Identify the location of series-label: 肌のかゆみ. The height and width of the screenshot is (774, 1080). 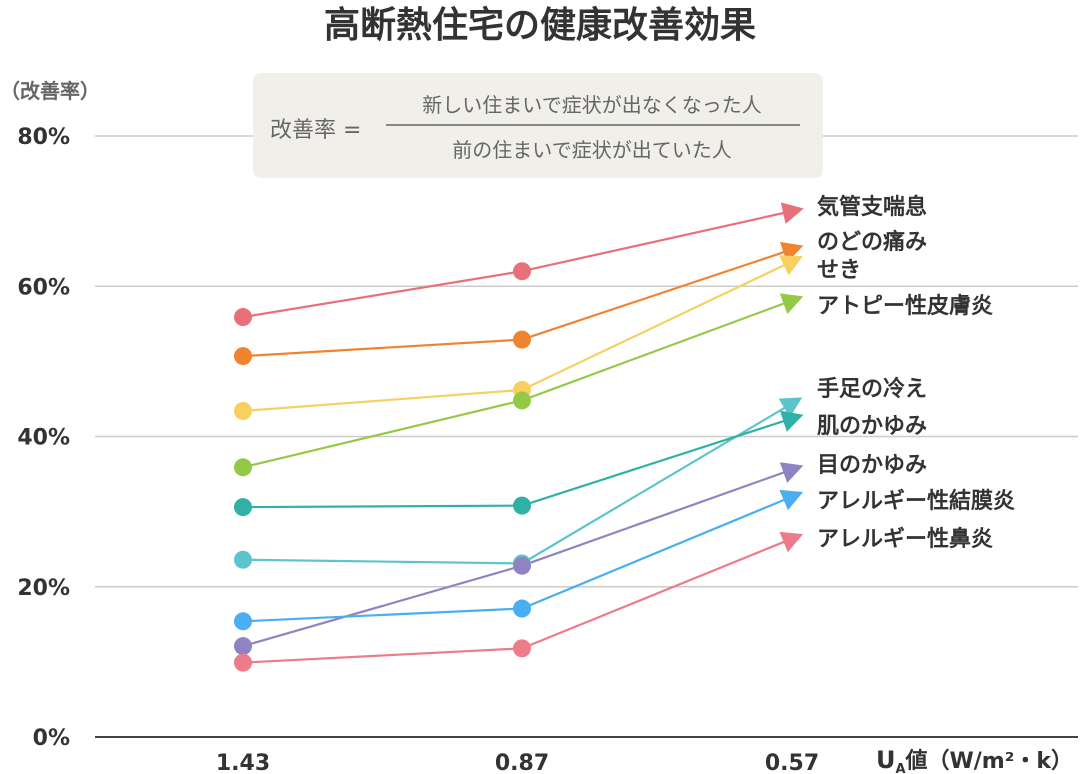
(872, 426).